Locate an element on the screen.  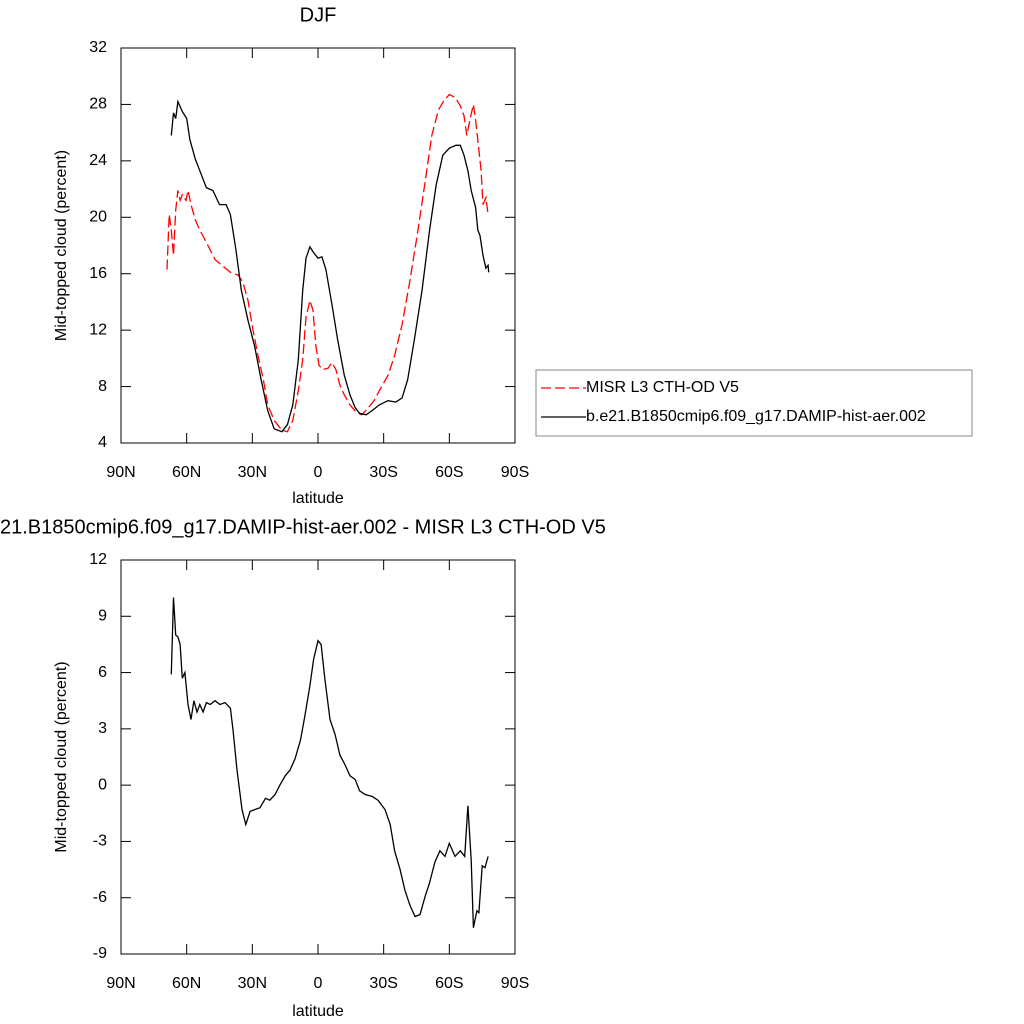
y-tick-label: 16 is located at coordinates (98, 273).